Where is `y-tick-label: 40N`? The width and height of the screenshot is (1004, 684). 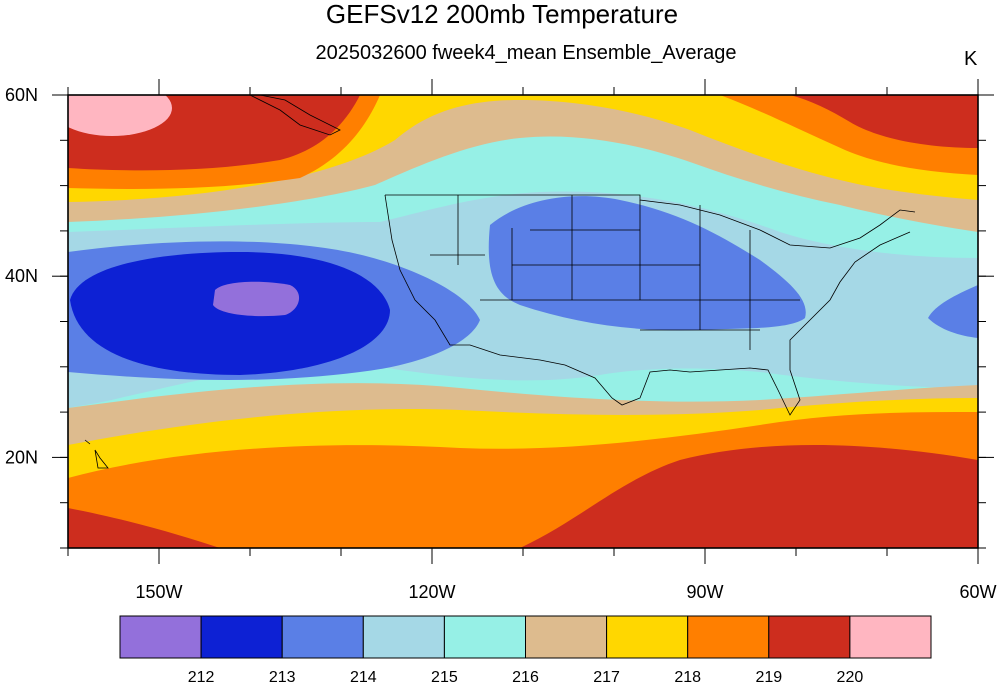
y-tick-label: 40N is located at coordinates (21, 276).